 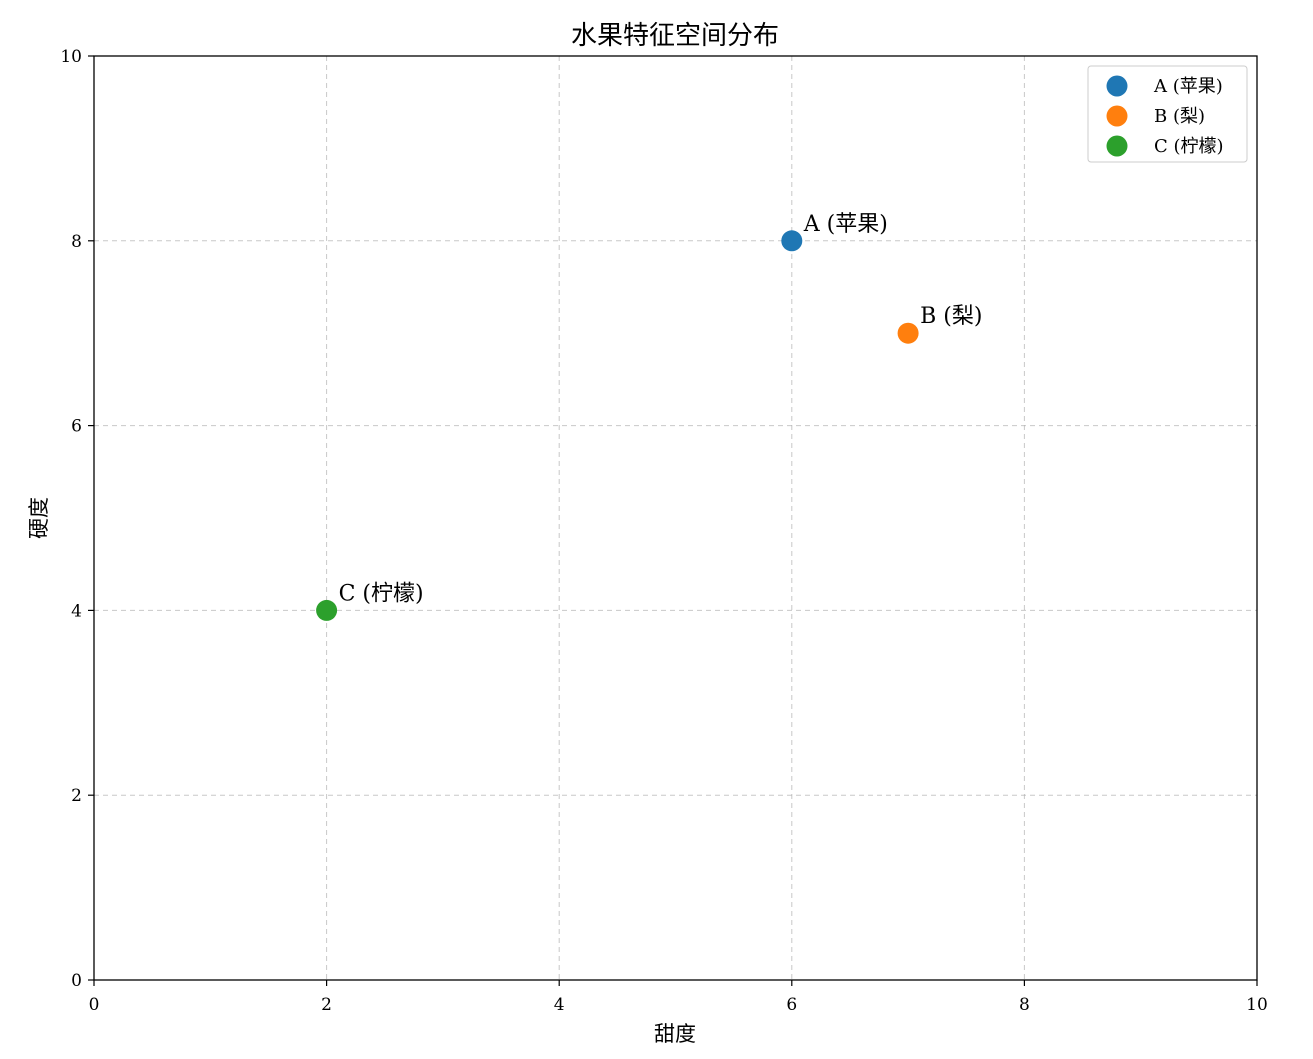 What do you see at coordinates (39, 518) in the screenshot?
I see `y-axis-label: 硬度` at bounding box center [39, 518].